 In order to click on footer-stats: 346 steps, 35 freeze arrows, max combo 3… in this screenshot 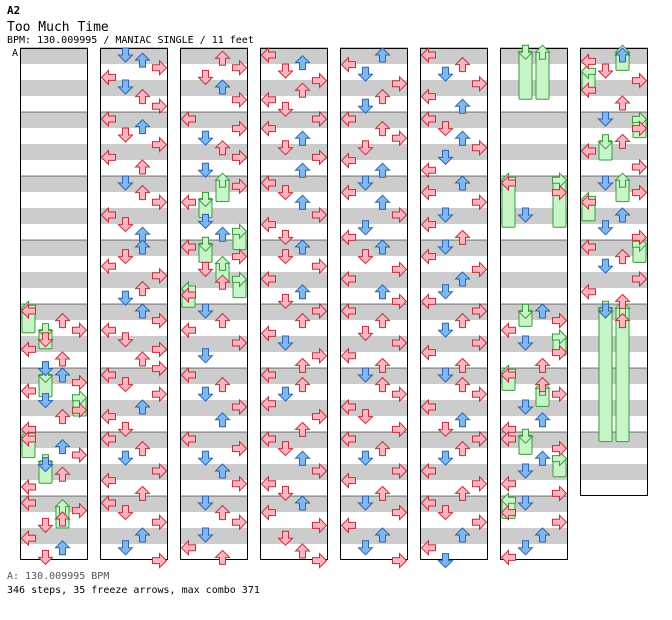, I will do `click(133, 590)`.